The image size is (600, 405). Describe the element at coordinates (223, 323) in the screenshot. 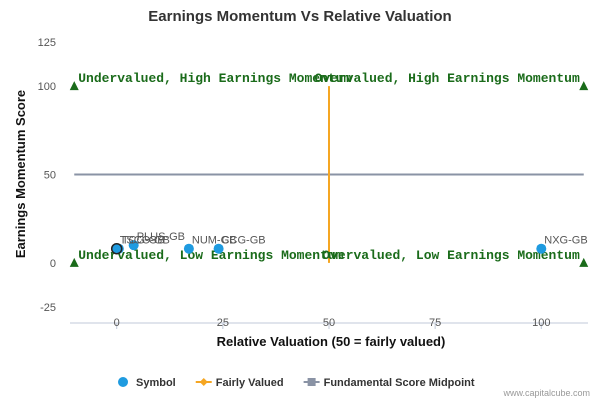

I see `x-tick-label: 25` at that location.